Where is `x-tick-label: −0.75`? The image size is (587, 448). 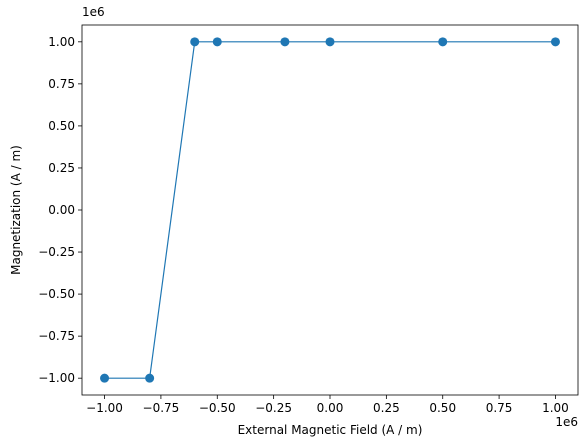
x-tick-label: −0.75 is located at coordinates (161, 408).